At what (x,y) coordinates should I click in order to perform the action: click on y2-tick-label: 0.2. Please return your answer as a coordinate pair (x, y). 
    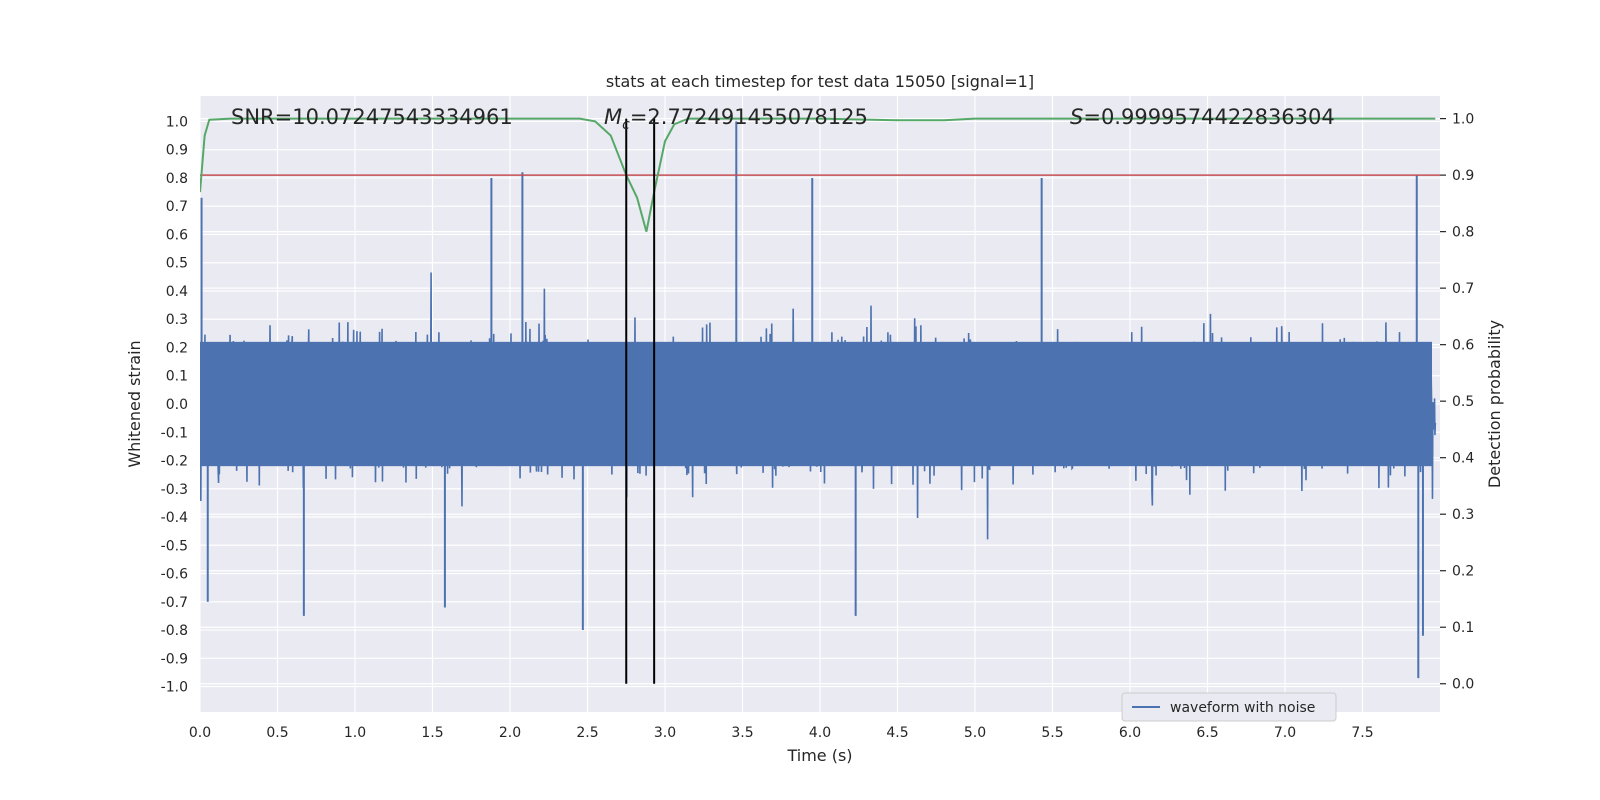
    Looking at the image, I should click on (1463, 572).